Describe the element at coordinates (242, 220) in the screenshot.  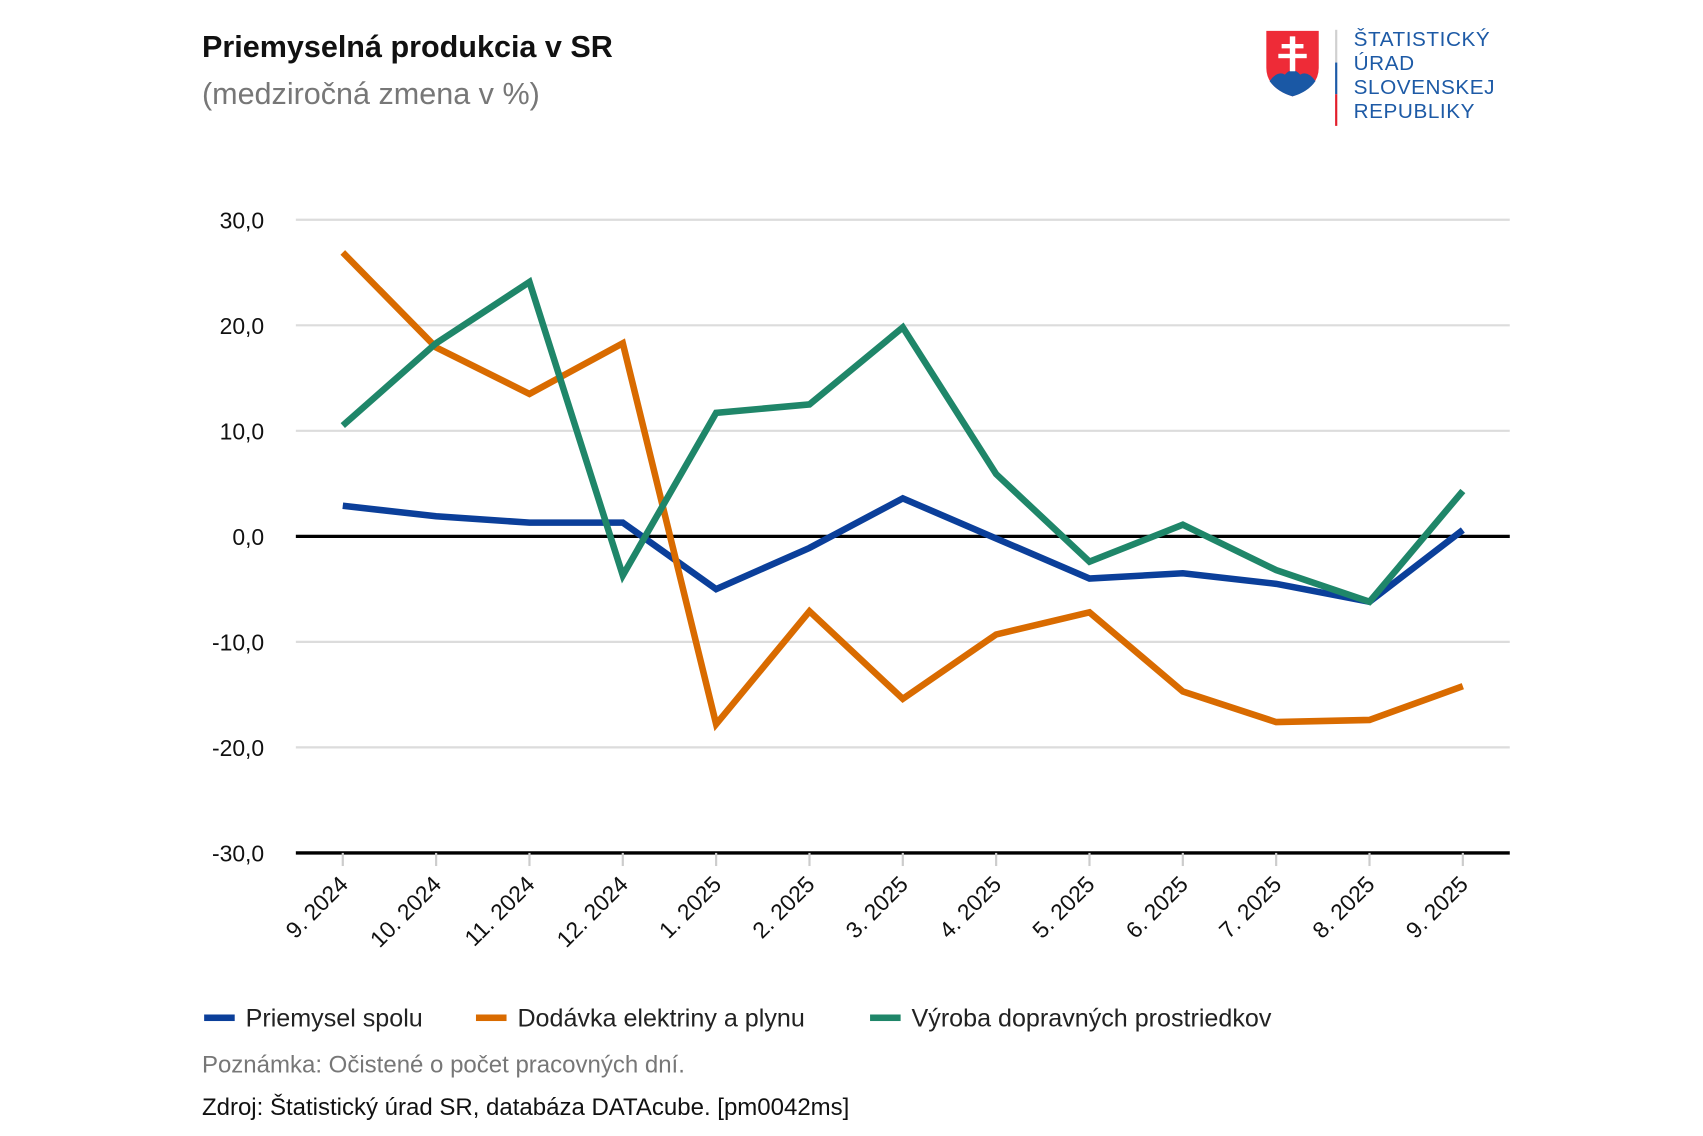
I see `y-tick-label: 30,0` at that location.